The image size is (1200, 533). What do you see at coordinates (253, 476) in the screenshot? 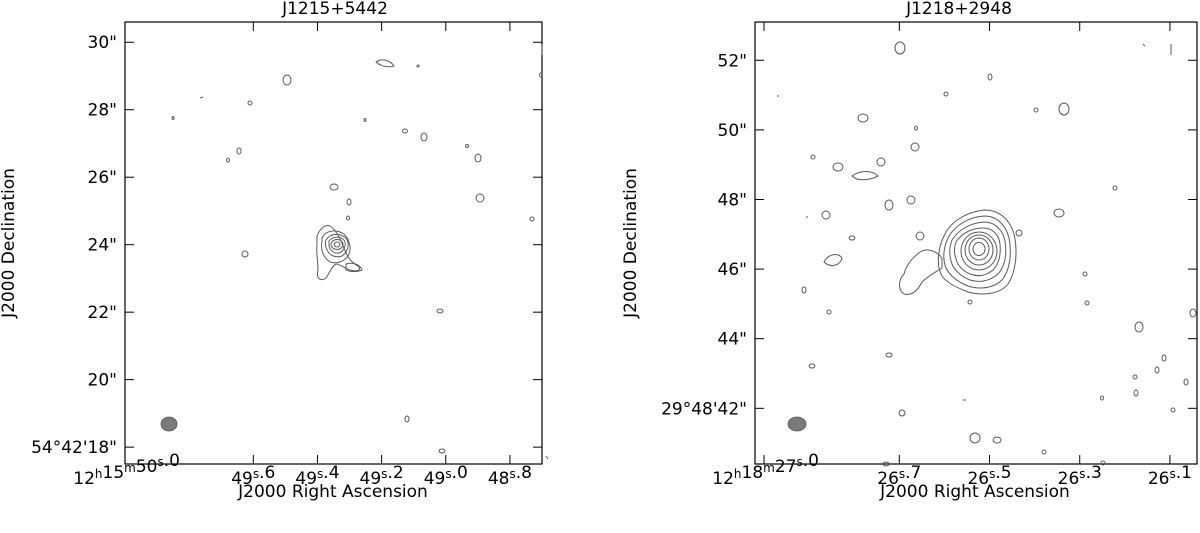
I see `x-tick-label: 49s.6` at bounding box center [253, 476].